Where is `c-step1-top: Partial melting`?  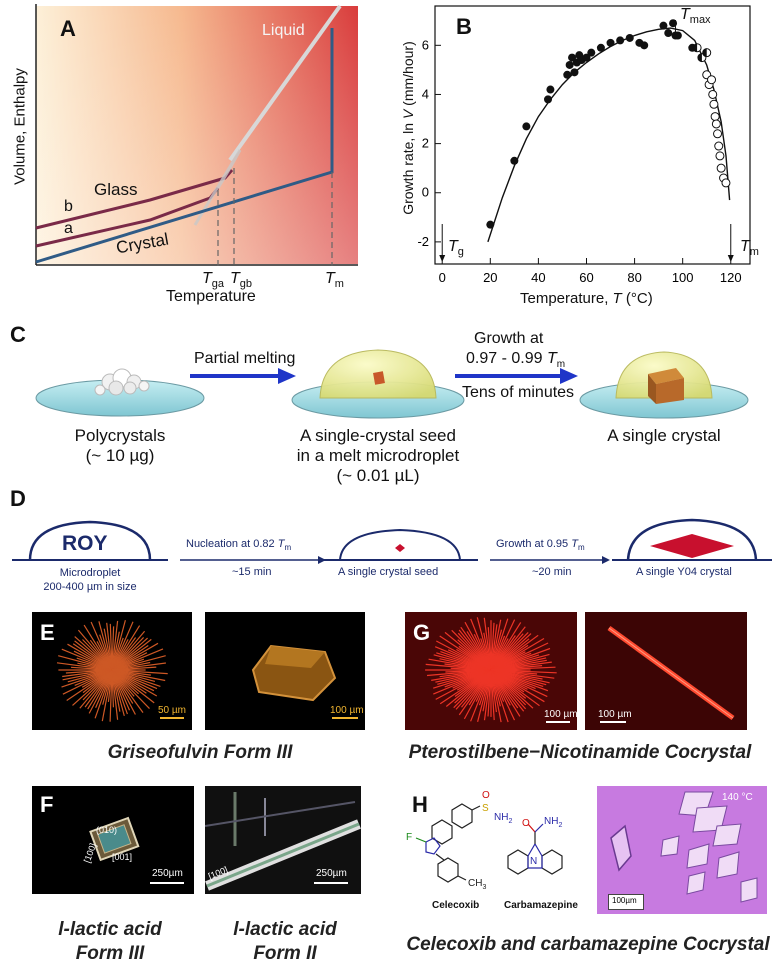
c-step1-top: Partial melting is located at coordinates (245, 358).